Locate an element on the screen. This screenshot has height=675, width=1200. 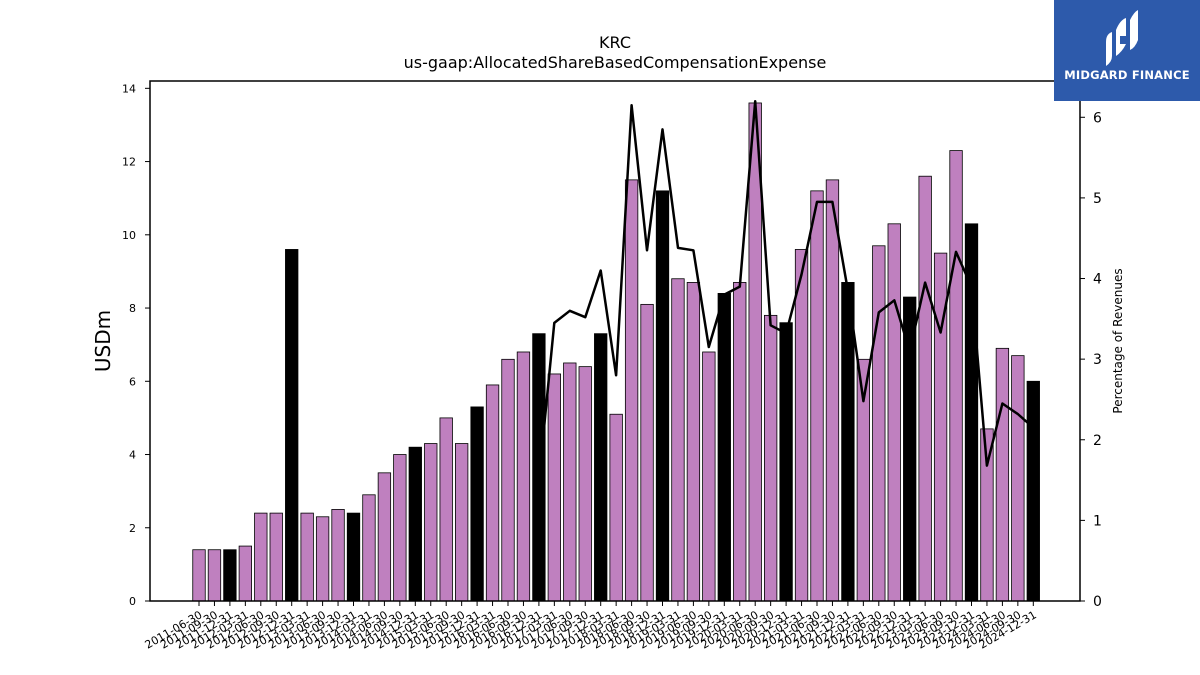
y-tick-label: 4 is located at coordinates (132, 455).